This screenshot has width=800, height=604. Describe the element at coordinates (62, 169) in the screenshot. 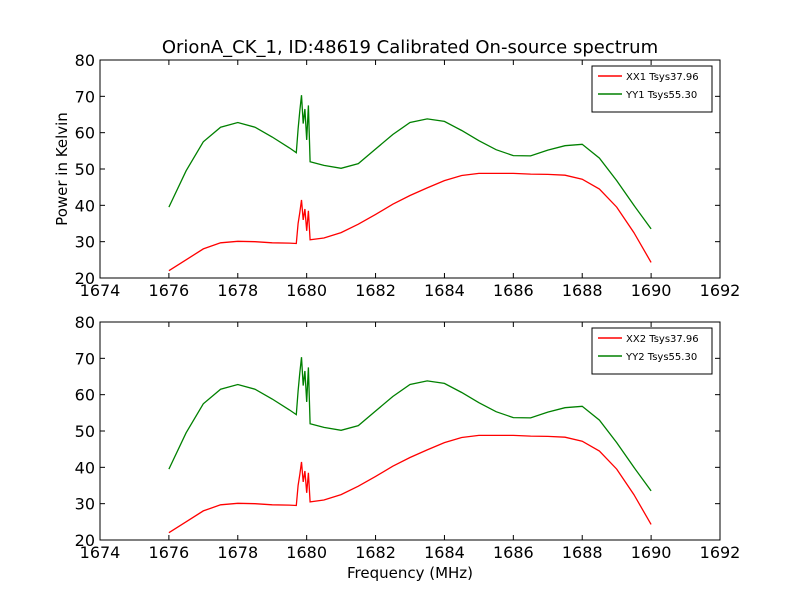

I see `y-axis-label: Power in Kelvin` at that location.